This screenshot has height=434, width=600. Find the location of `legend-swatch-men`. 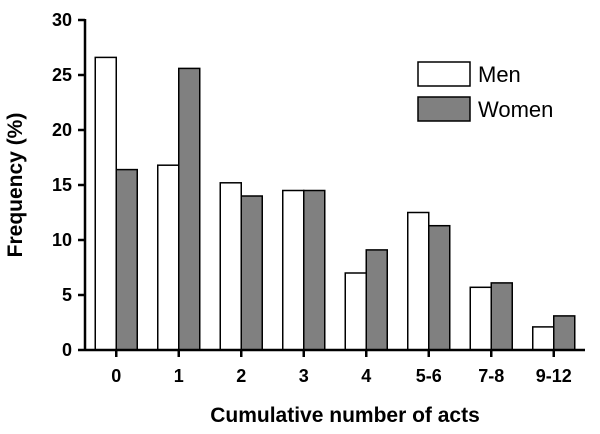

legend-swatch-men is located at coordinates (444, 74).